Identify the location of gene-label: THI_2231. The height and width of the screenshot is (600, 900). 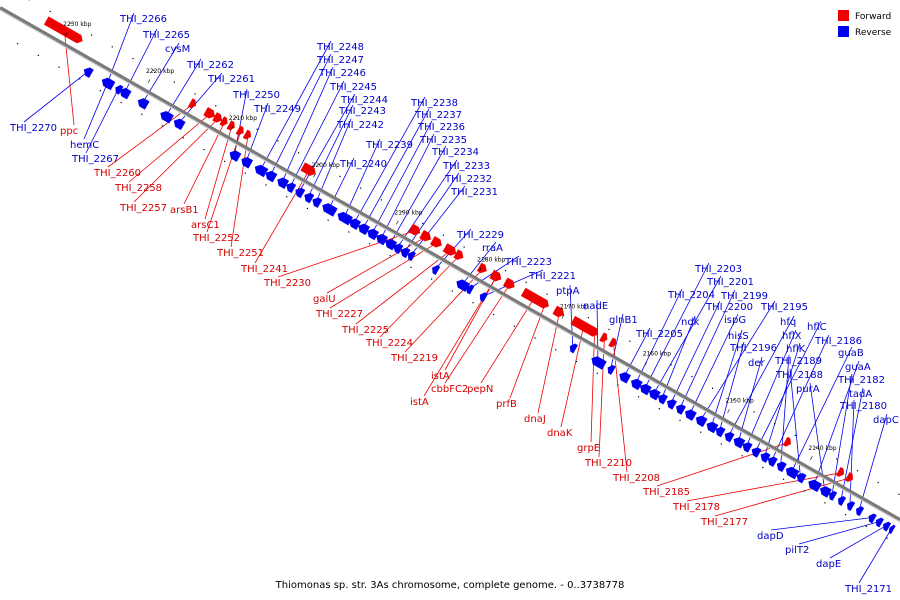
(474, 192).